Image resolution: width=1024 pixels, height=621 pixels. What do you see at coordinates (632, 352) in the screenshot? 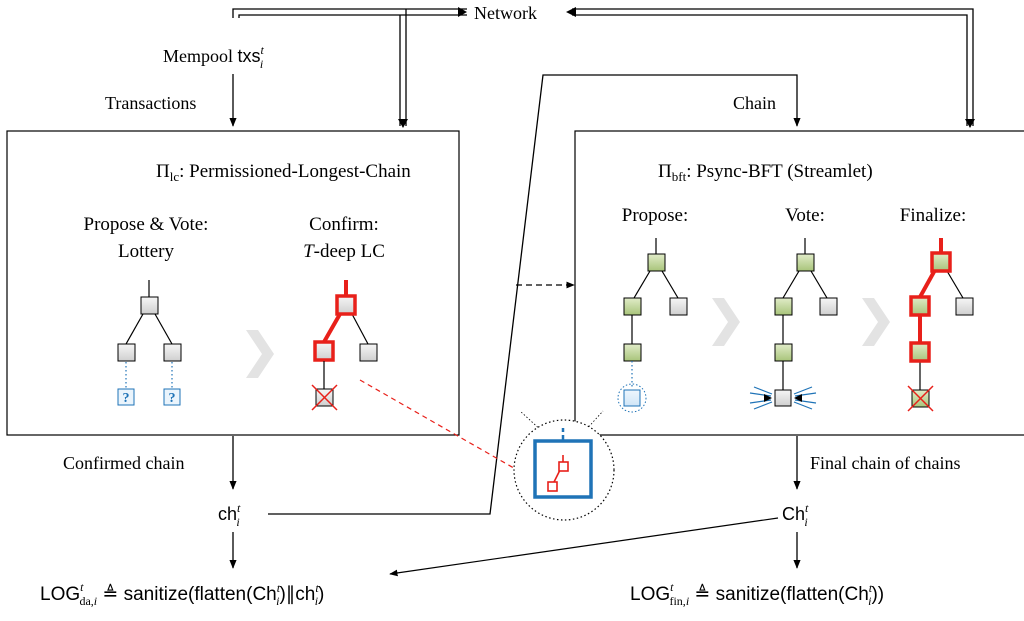
I see `bft-propose-tip` at bounding box center [632, 352].